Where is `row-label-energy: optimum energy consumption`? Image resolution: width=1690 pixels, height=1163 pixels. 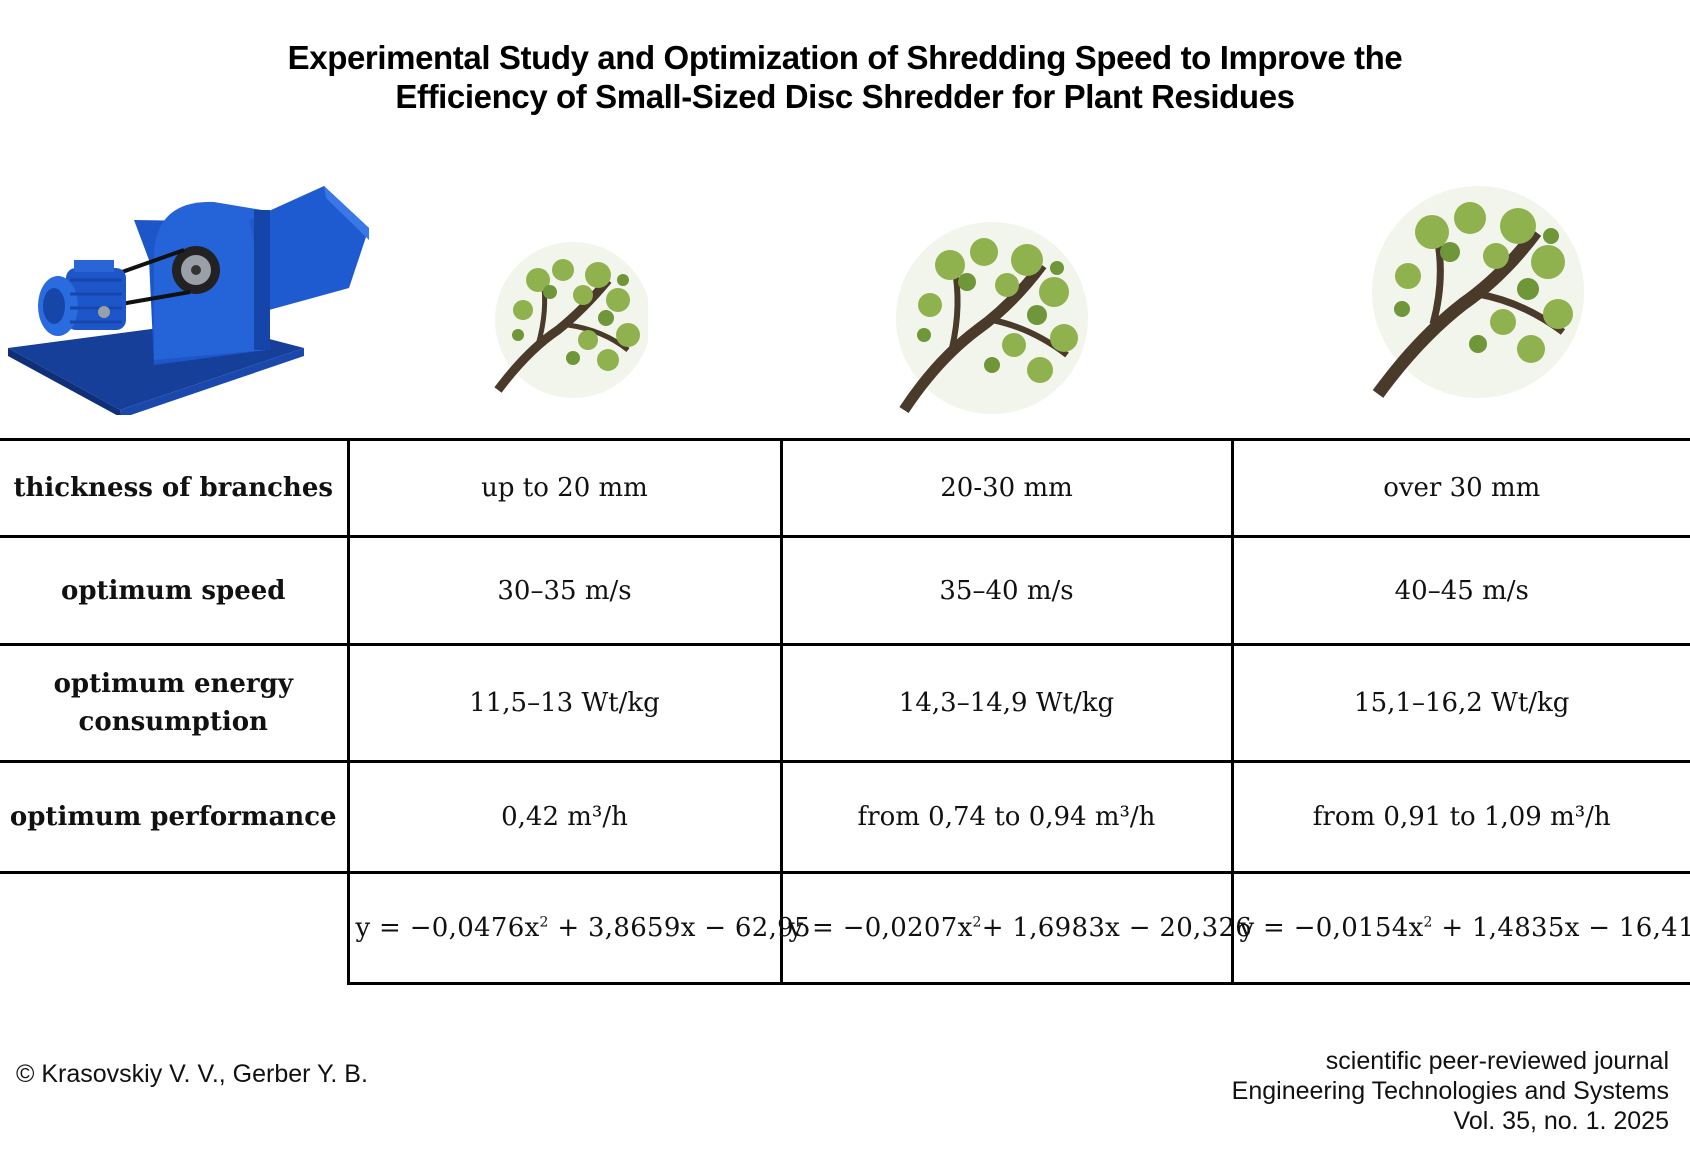
row-label-energy: optimum energy consumption is located at coordinates (175, 703).